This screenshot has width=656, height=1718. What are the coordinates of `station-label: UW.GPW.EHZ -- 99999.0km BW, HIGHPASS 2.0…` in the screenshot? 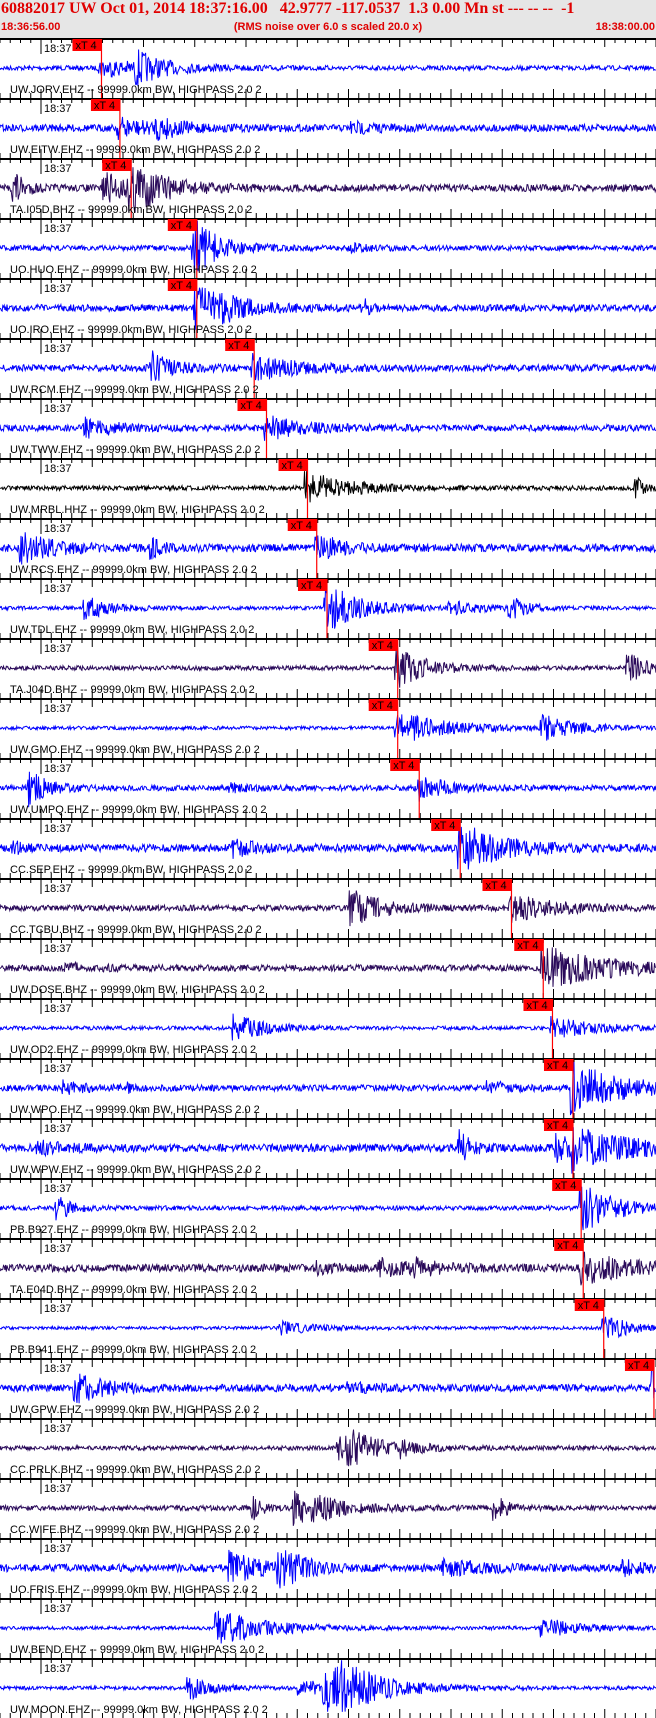 It's located at (134, 1410).